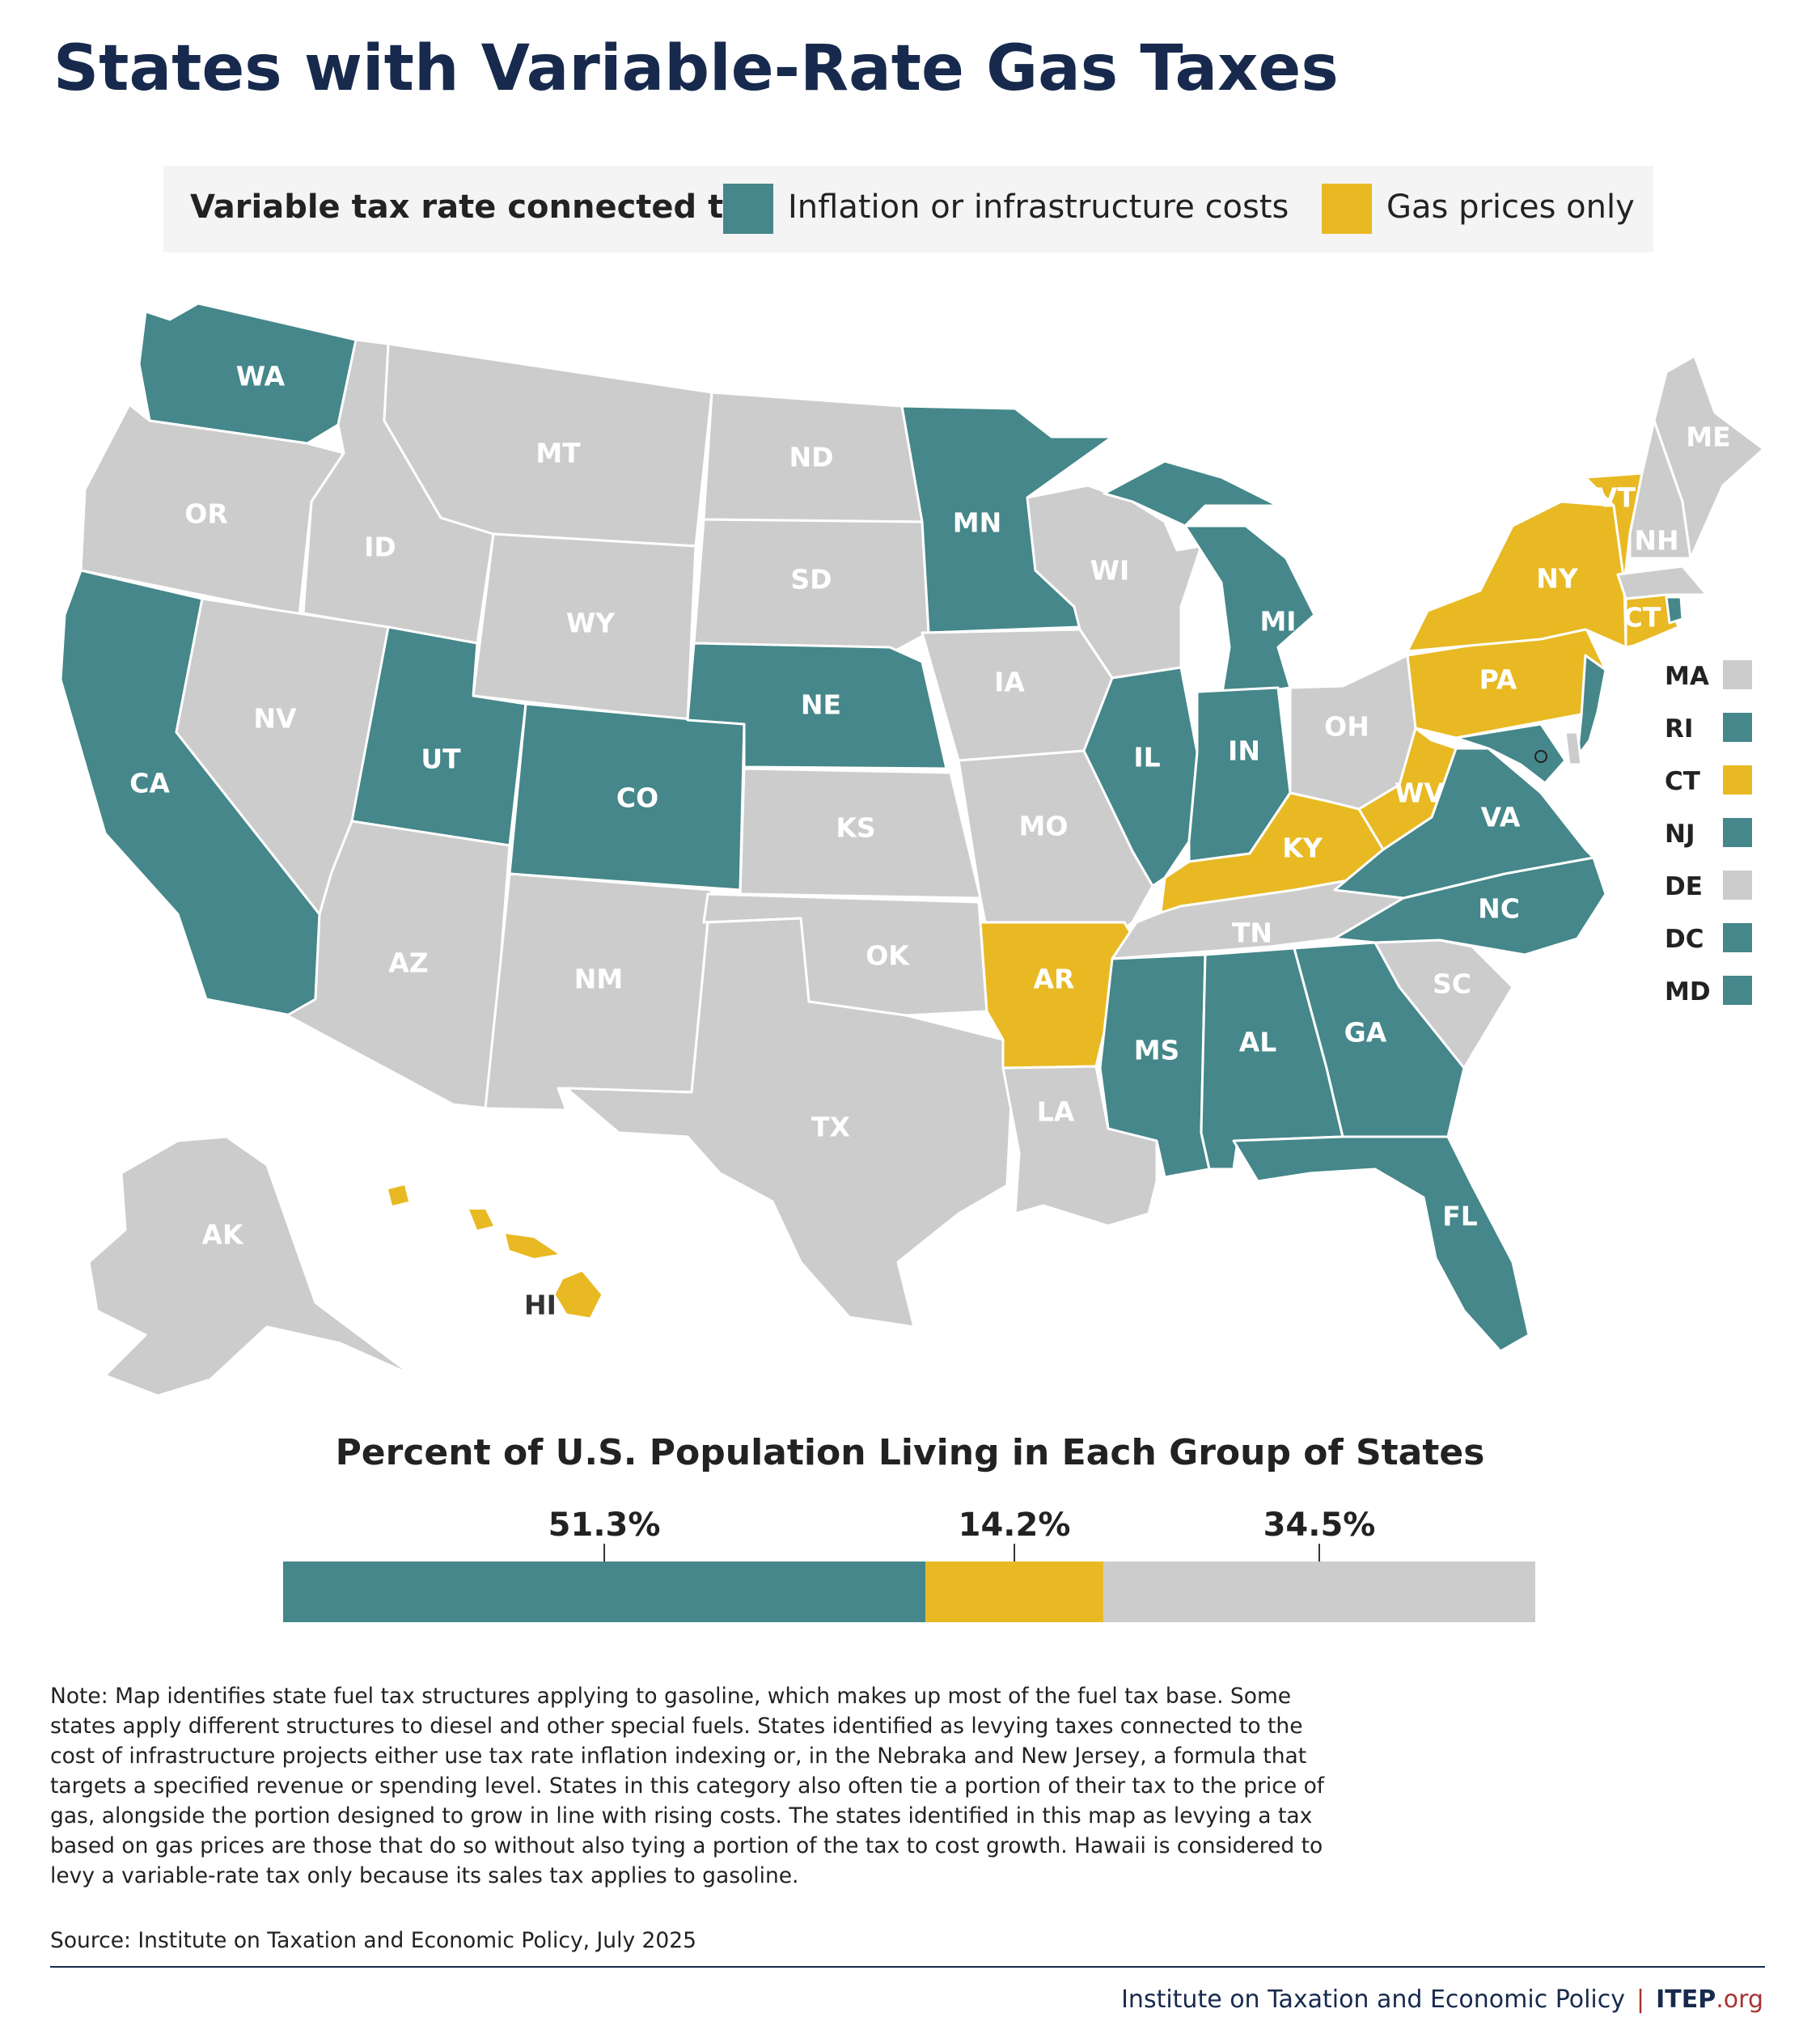 The image size is (1820, 2034). I want to click on state-label-ga: GA, so click(1365, 1033).